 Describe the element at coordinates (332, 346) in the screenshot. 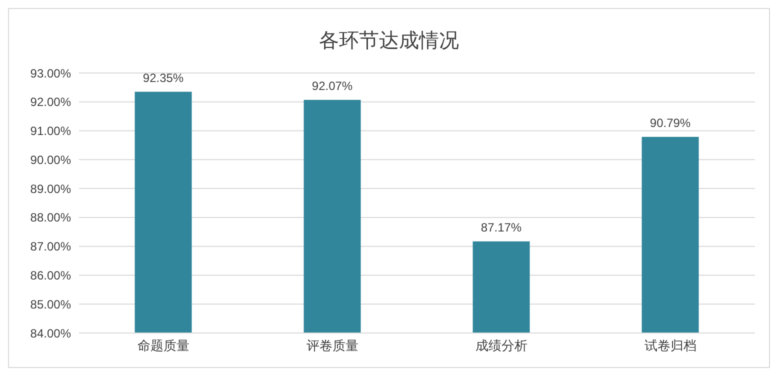

I see `x-tick-label: 评卷质量` at that location.